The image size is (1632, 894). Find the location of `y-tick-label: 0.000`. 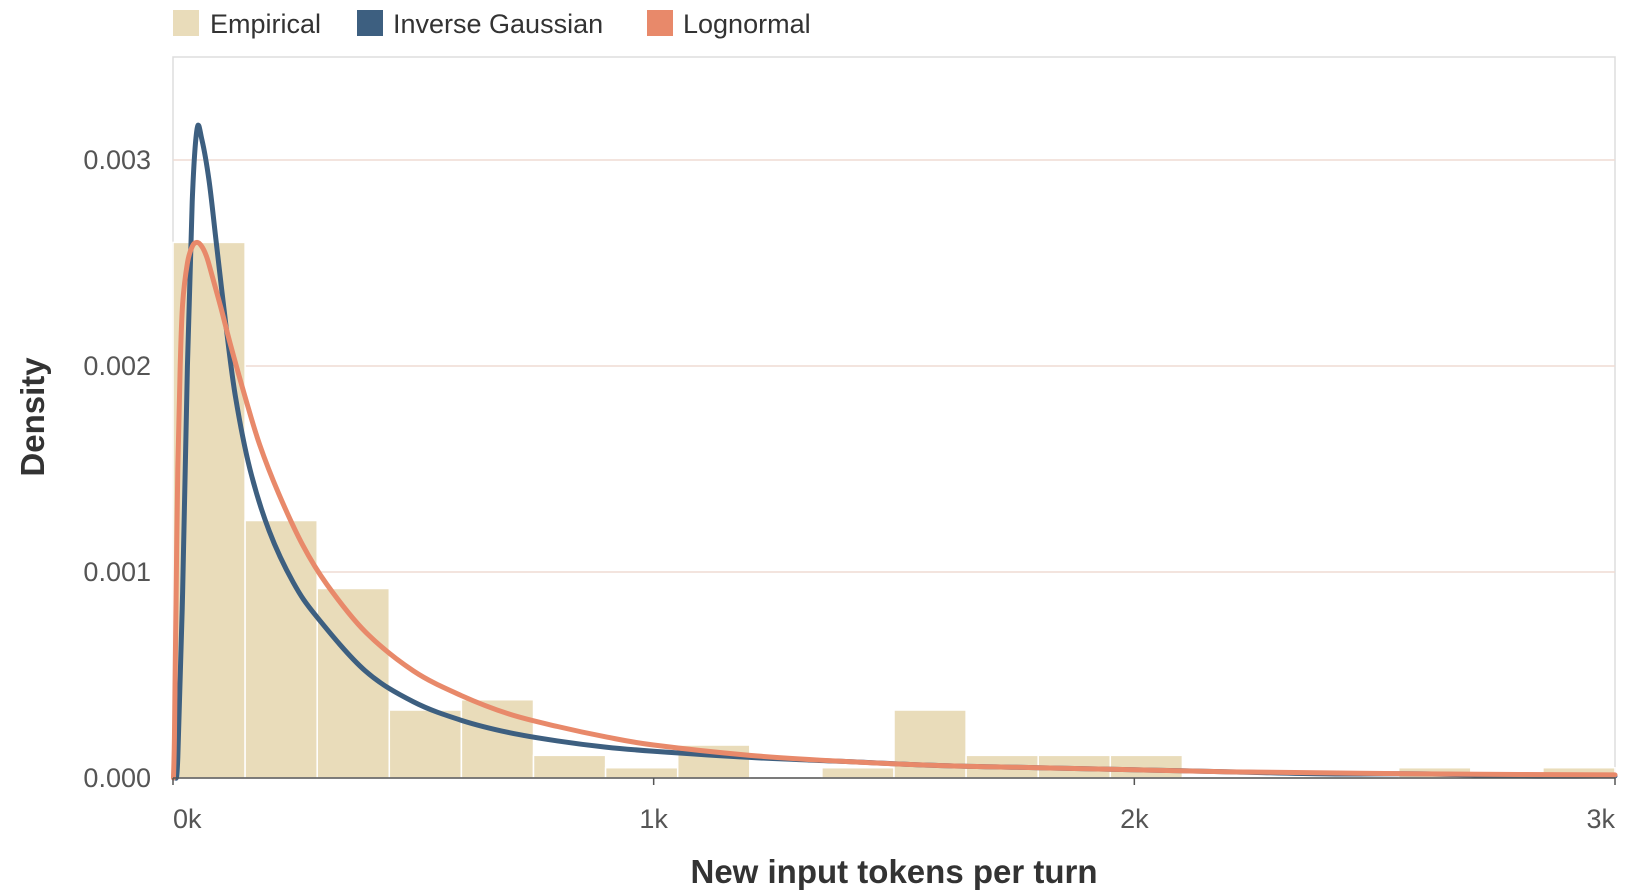

y-tick-label: 0.000 is located at coordinates (117, 778).